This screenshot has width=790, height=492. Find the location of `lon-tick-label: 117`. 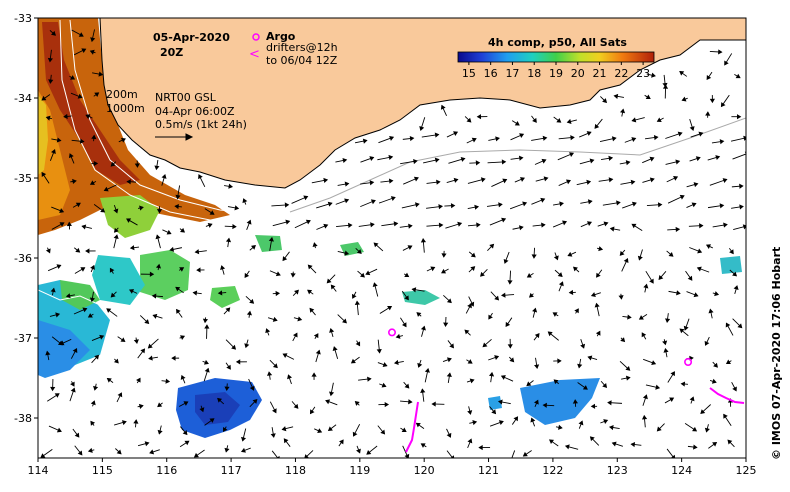

lon-tick-label: 117 is located at coordinates (231, 470).